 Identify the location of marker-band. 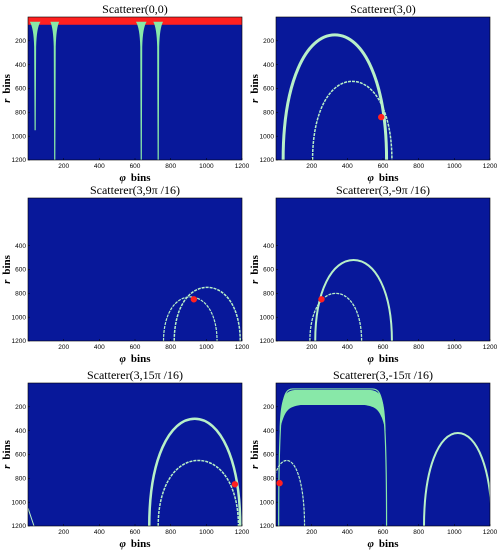
(135, 21).